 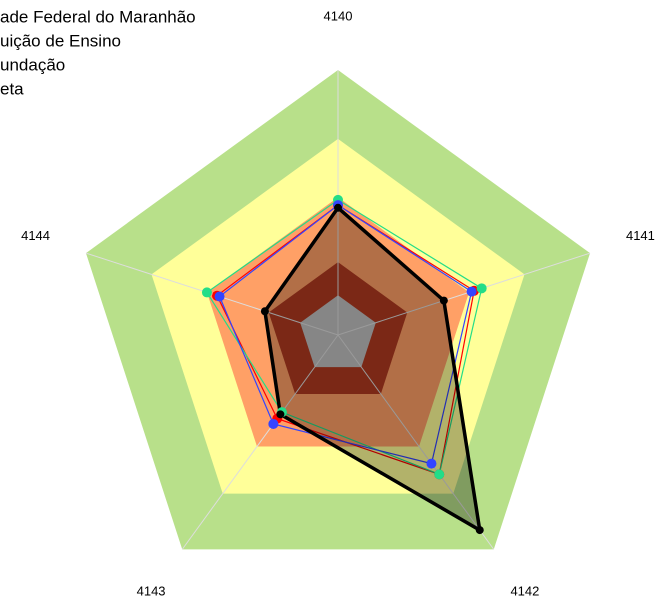 What do you see at coordinates (640, 235) in the screenshot?
I see `axis-label: 4141` at bounding box center [640, 235].